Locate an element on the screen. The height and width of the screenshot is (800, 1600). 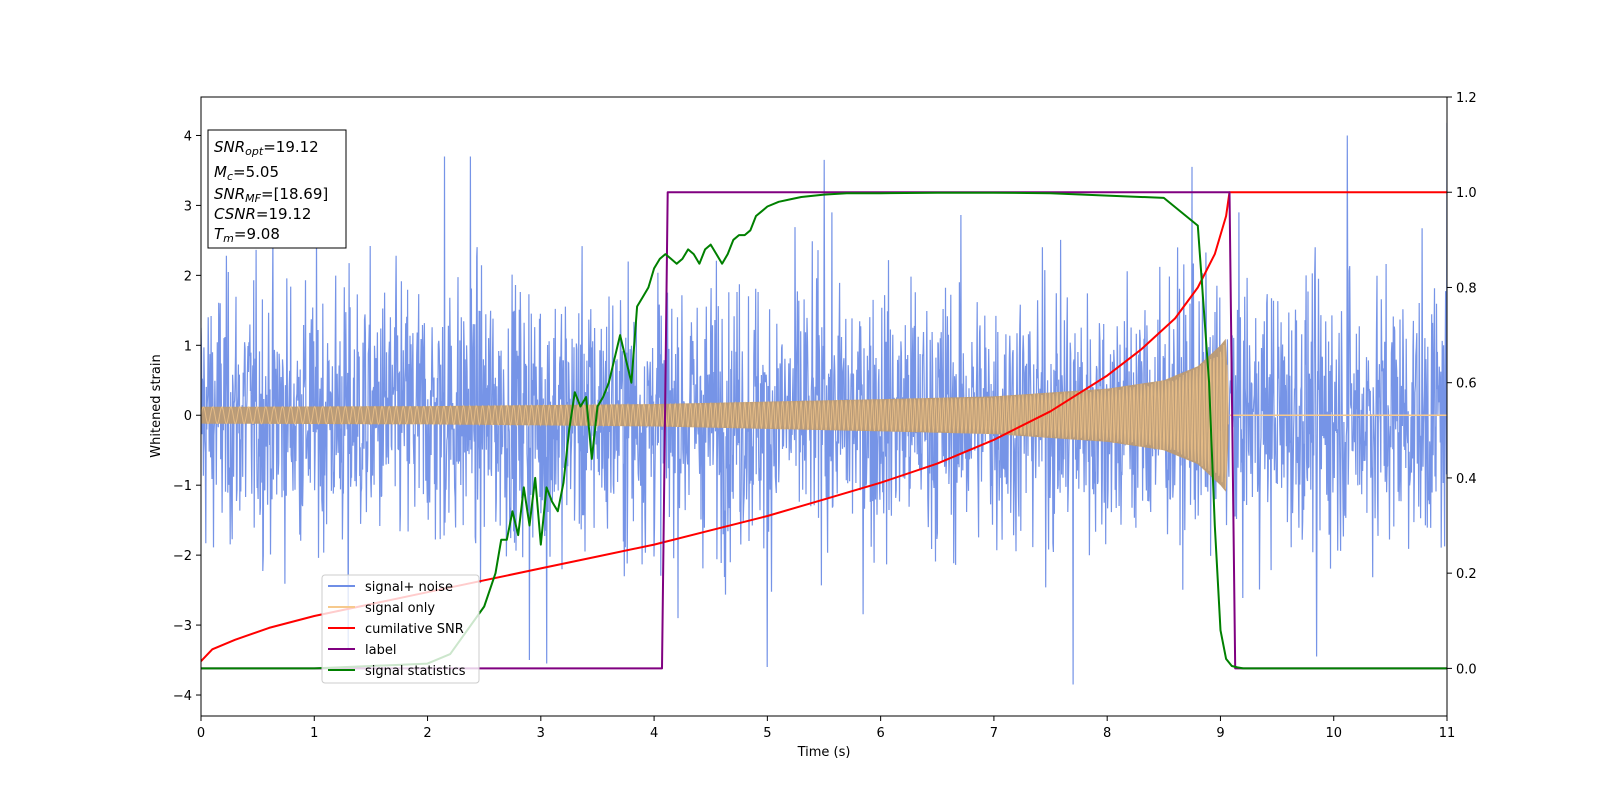
legend-label: label is located at coordinates (380, 650).